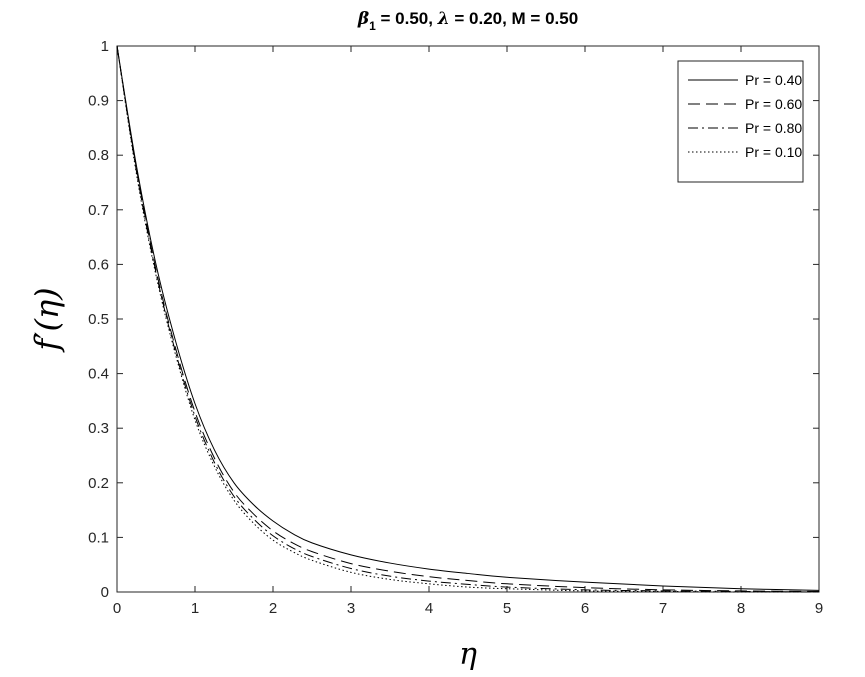 The height and width of the screenshot is (677, 865). I want to click on x-tick-label: 6, so click(585, 608).